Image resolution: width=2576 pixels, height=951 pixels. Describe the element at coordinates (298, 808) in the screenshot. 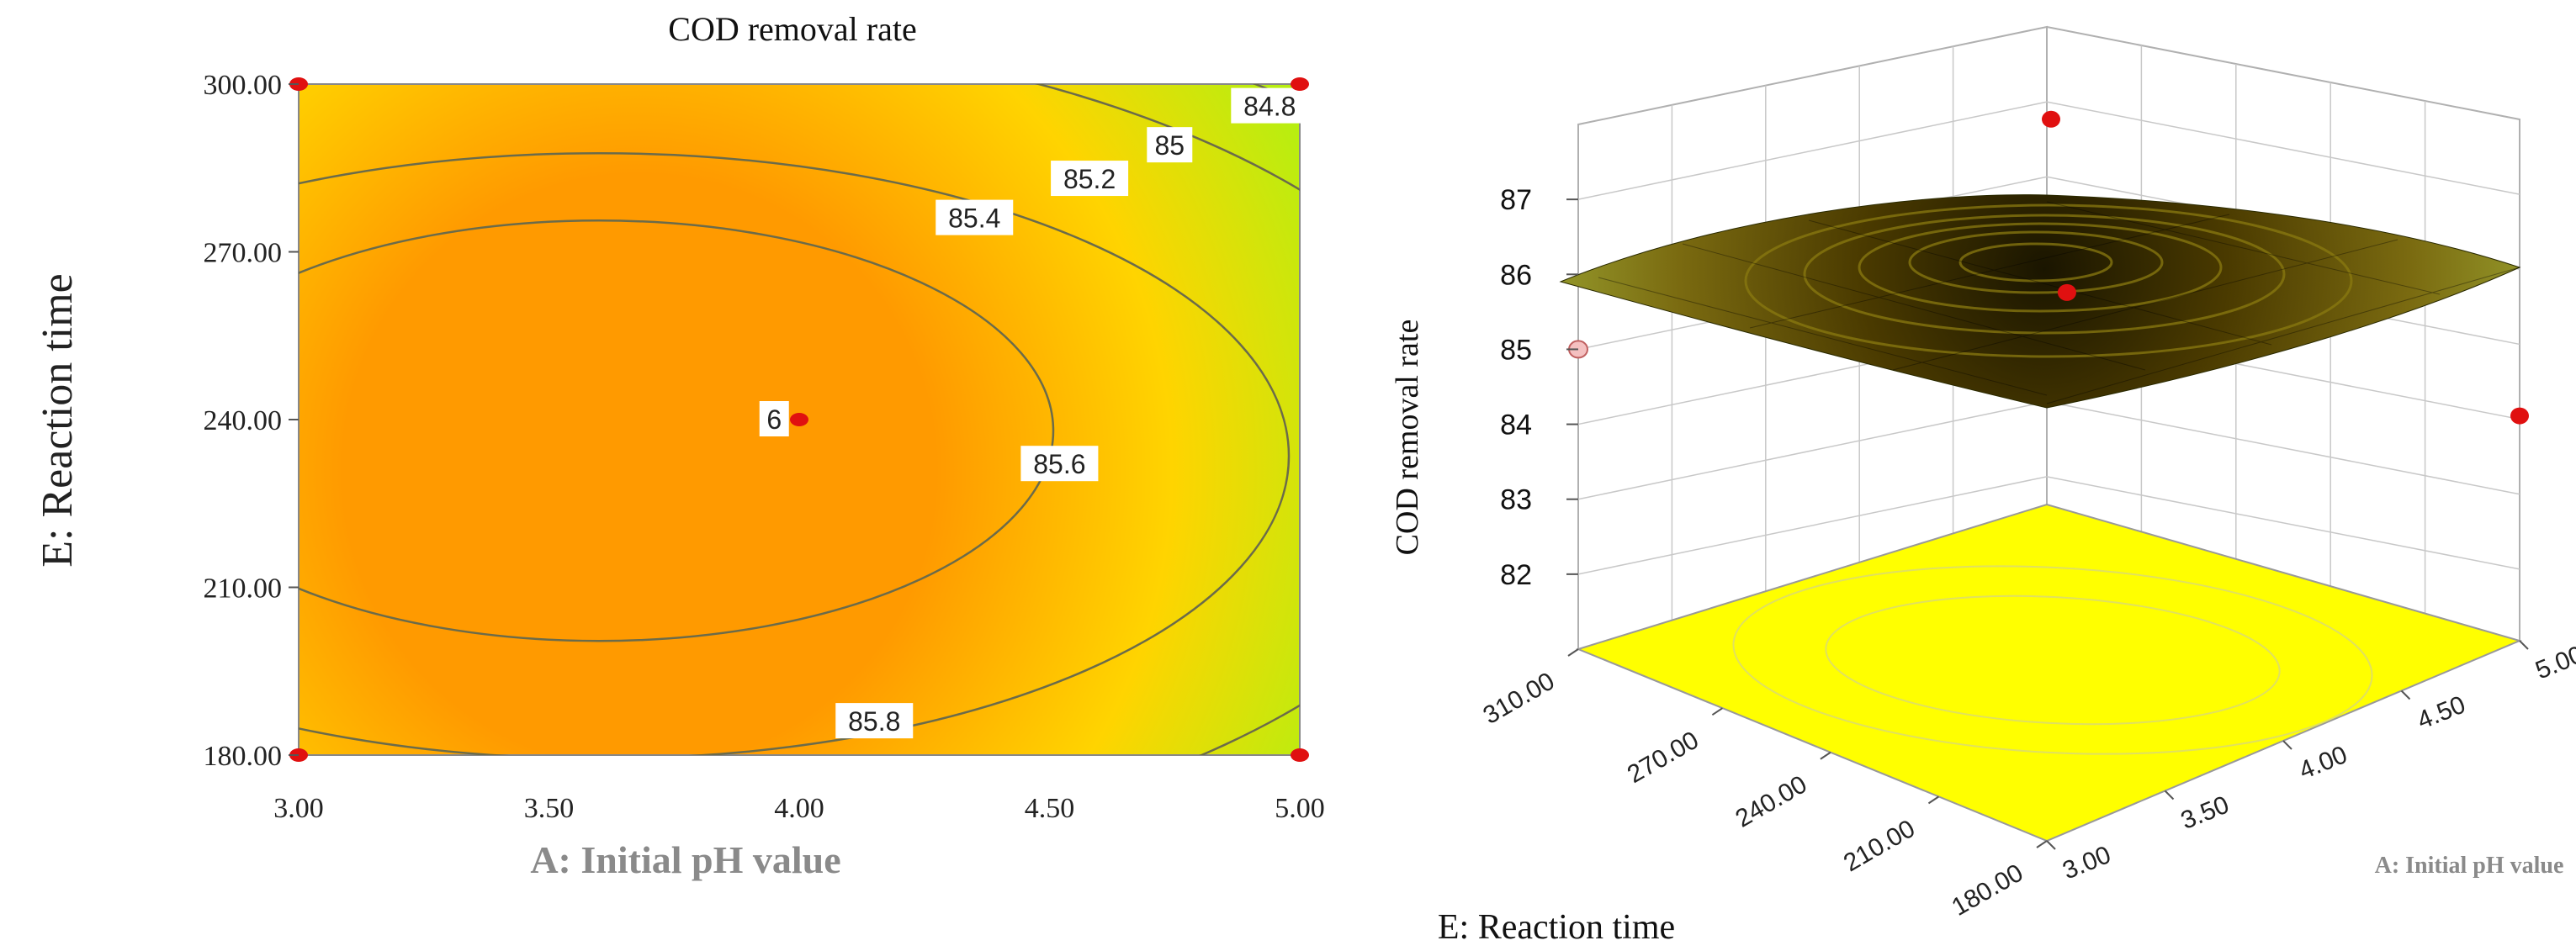

I see `contour-x-tick-label: 3.00` at that location.